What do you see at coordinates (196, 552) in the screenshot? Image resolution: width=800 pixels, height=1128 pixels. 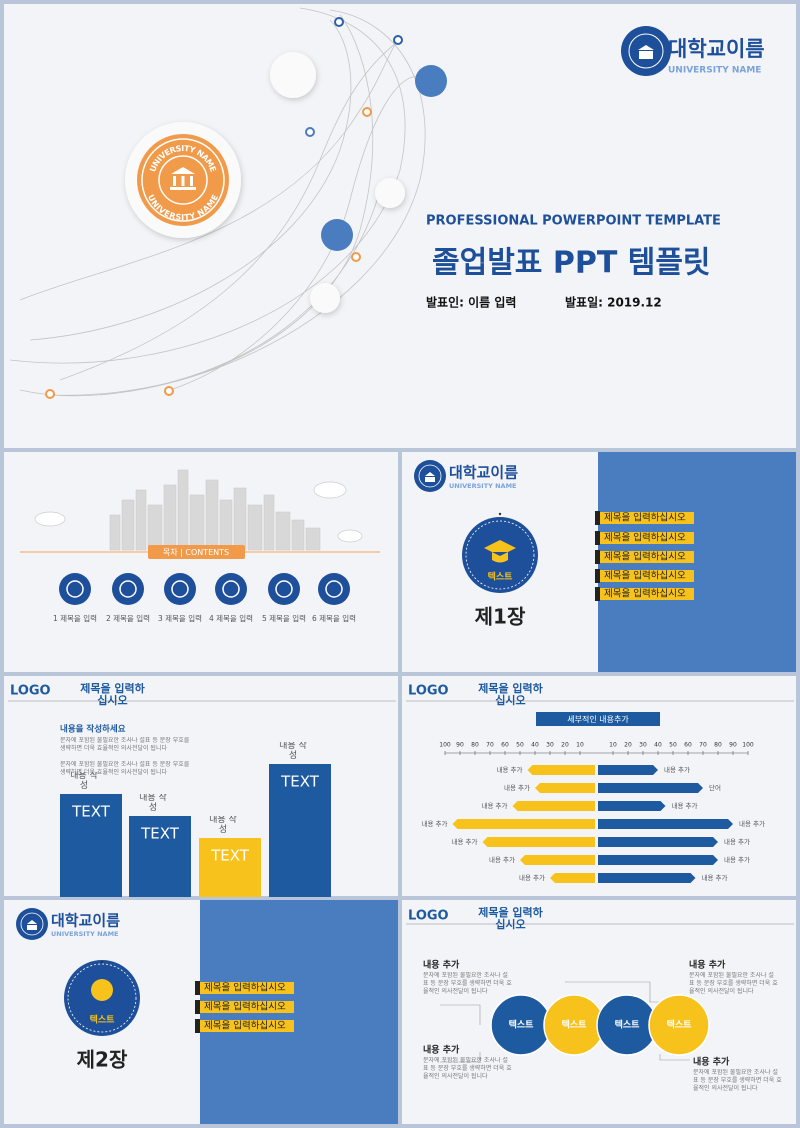 I see `contents-heading: 목차 | CONTENTS` at bounding box center [196, 552].